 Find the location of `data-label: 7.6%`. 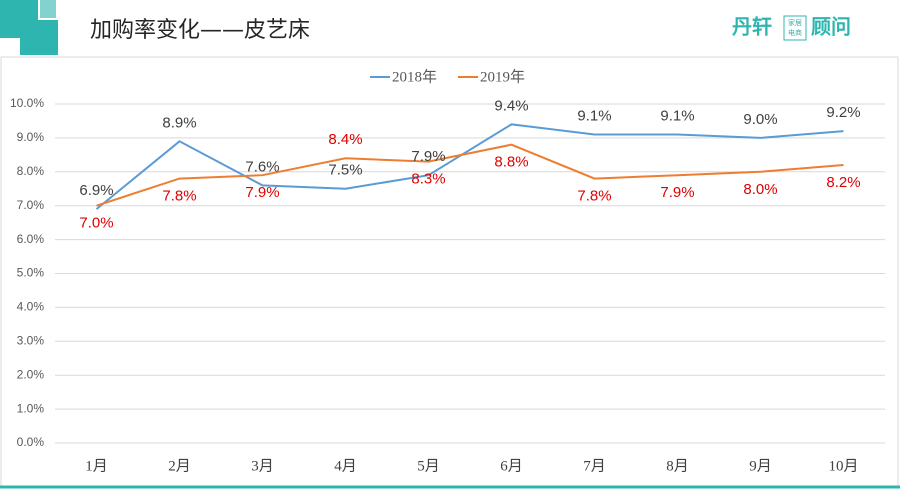

data-label: 7.6% is located at coordinates (262, 166).